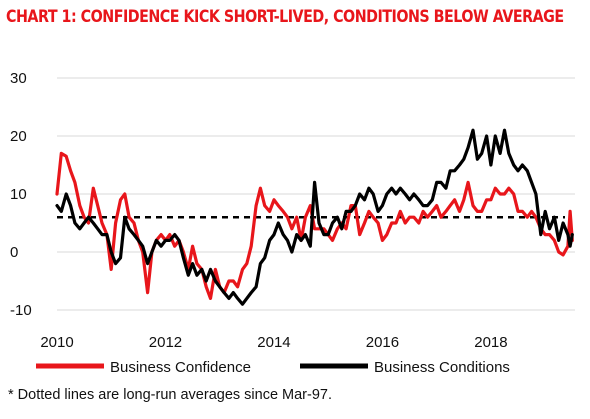  Describe the element at coordinates (56, 342) in the screenshot. I see `x-tick-label: 2010` at that location.